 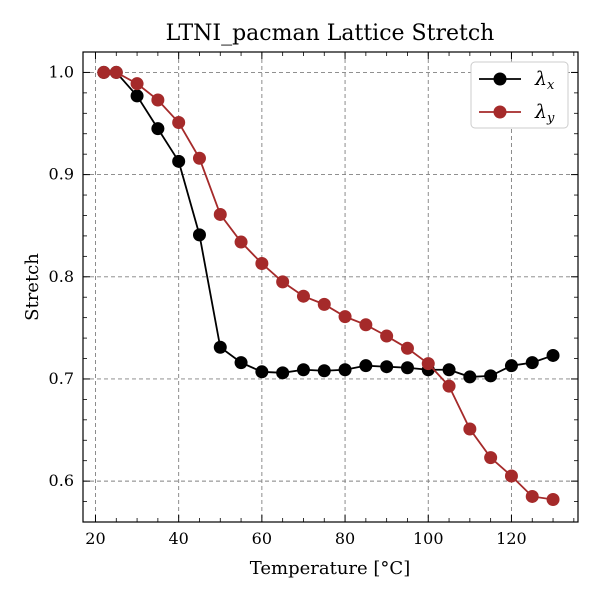 I want to click on x-tick-label: 100, so click(x=428, y=538).